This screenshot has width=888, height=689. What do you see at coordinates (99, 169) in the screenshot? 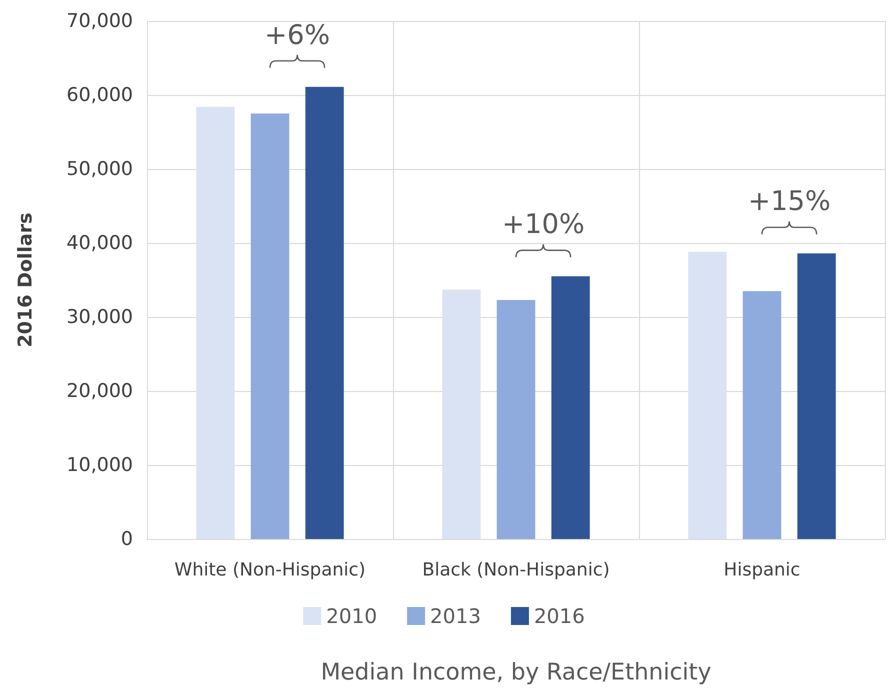
I see `y-tick-label: 50,000` at bounding box center [99, 169].